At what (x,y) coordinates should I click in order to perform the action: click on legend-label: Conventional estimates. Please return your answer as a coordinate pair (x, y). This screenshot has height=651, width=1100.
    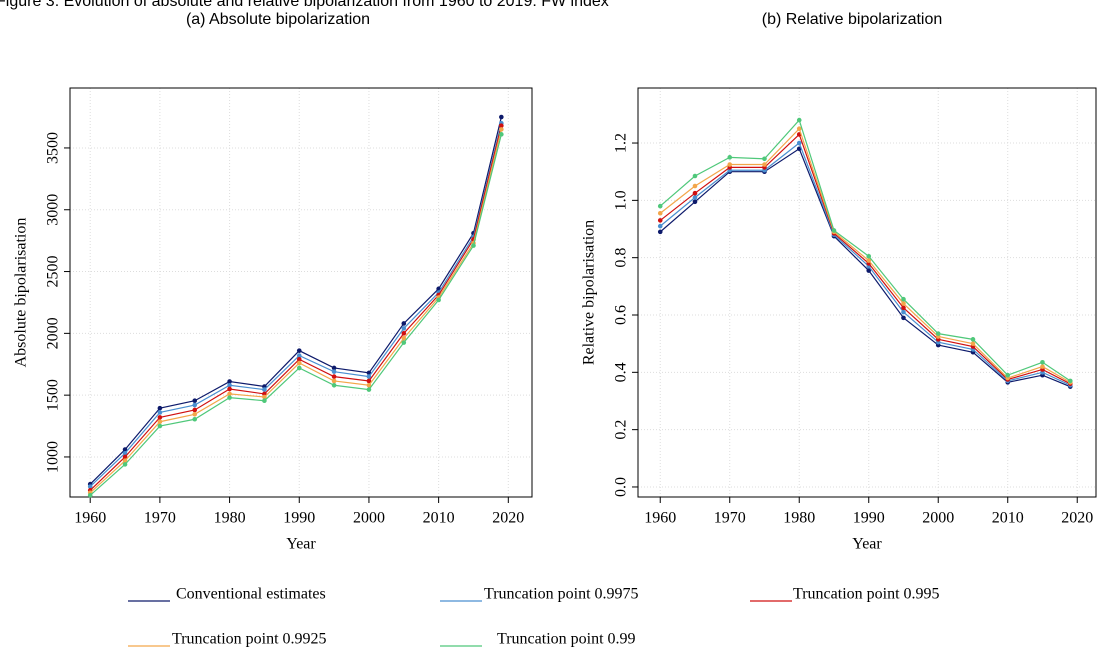
    Looking at the image, I should click on (251, 594).